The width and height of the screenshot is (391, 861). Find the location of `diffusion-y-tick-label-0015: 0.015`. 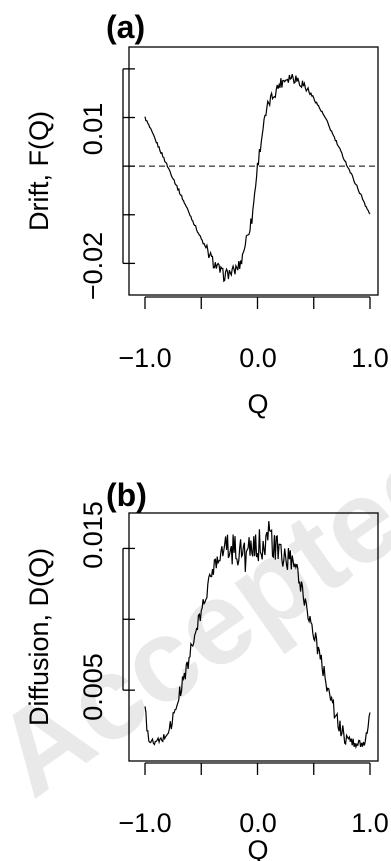

diffusion-y-tick-label-0015: 0.015 is located at coordinates (93, 535).